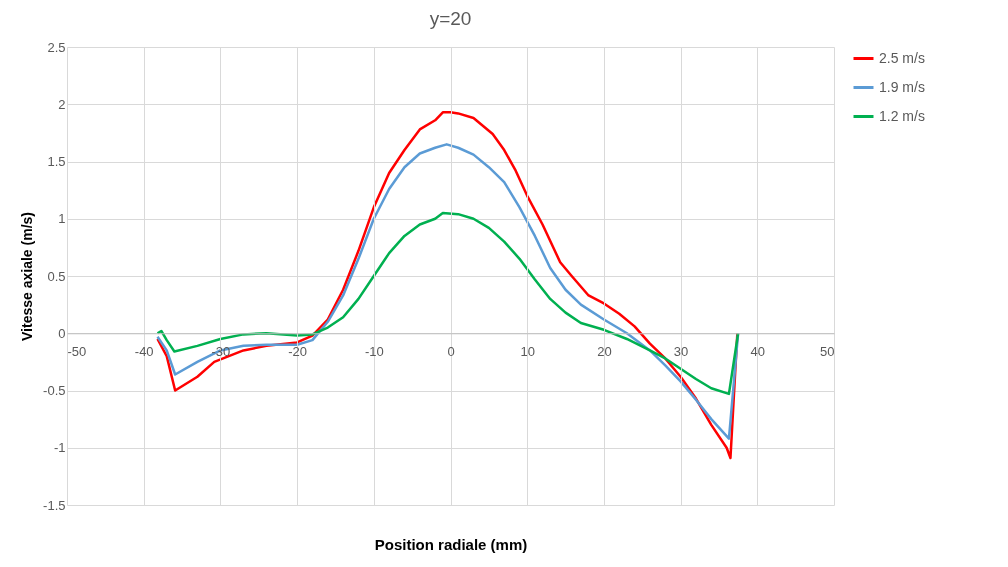  I want to click on y-tick-label: -0.5, so click(54, 390).